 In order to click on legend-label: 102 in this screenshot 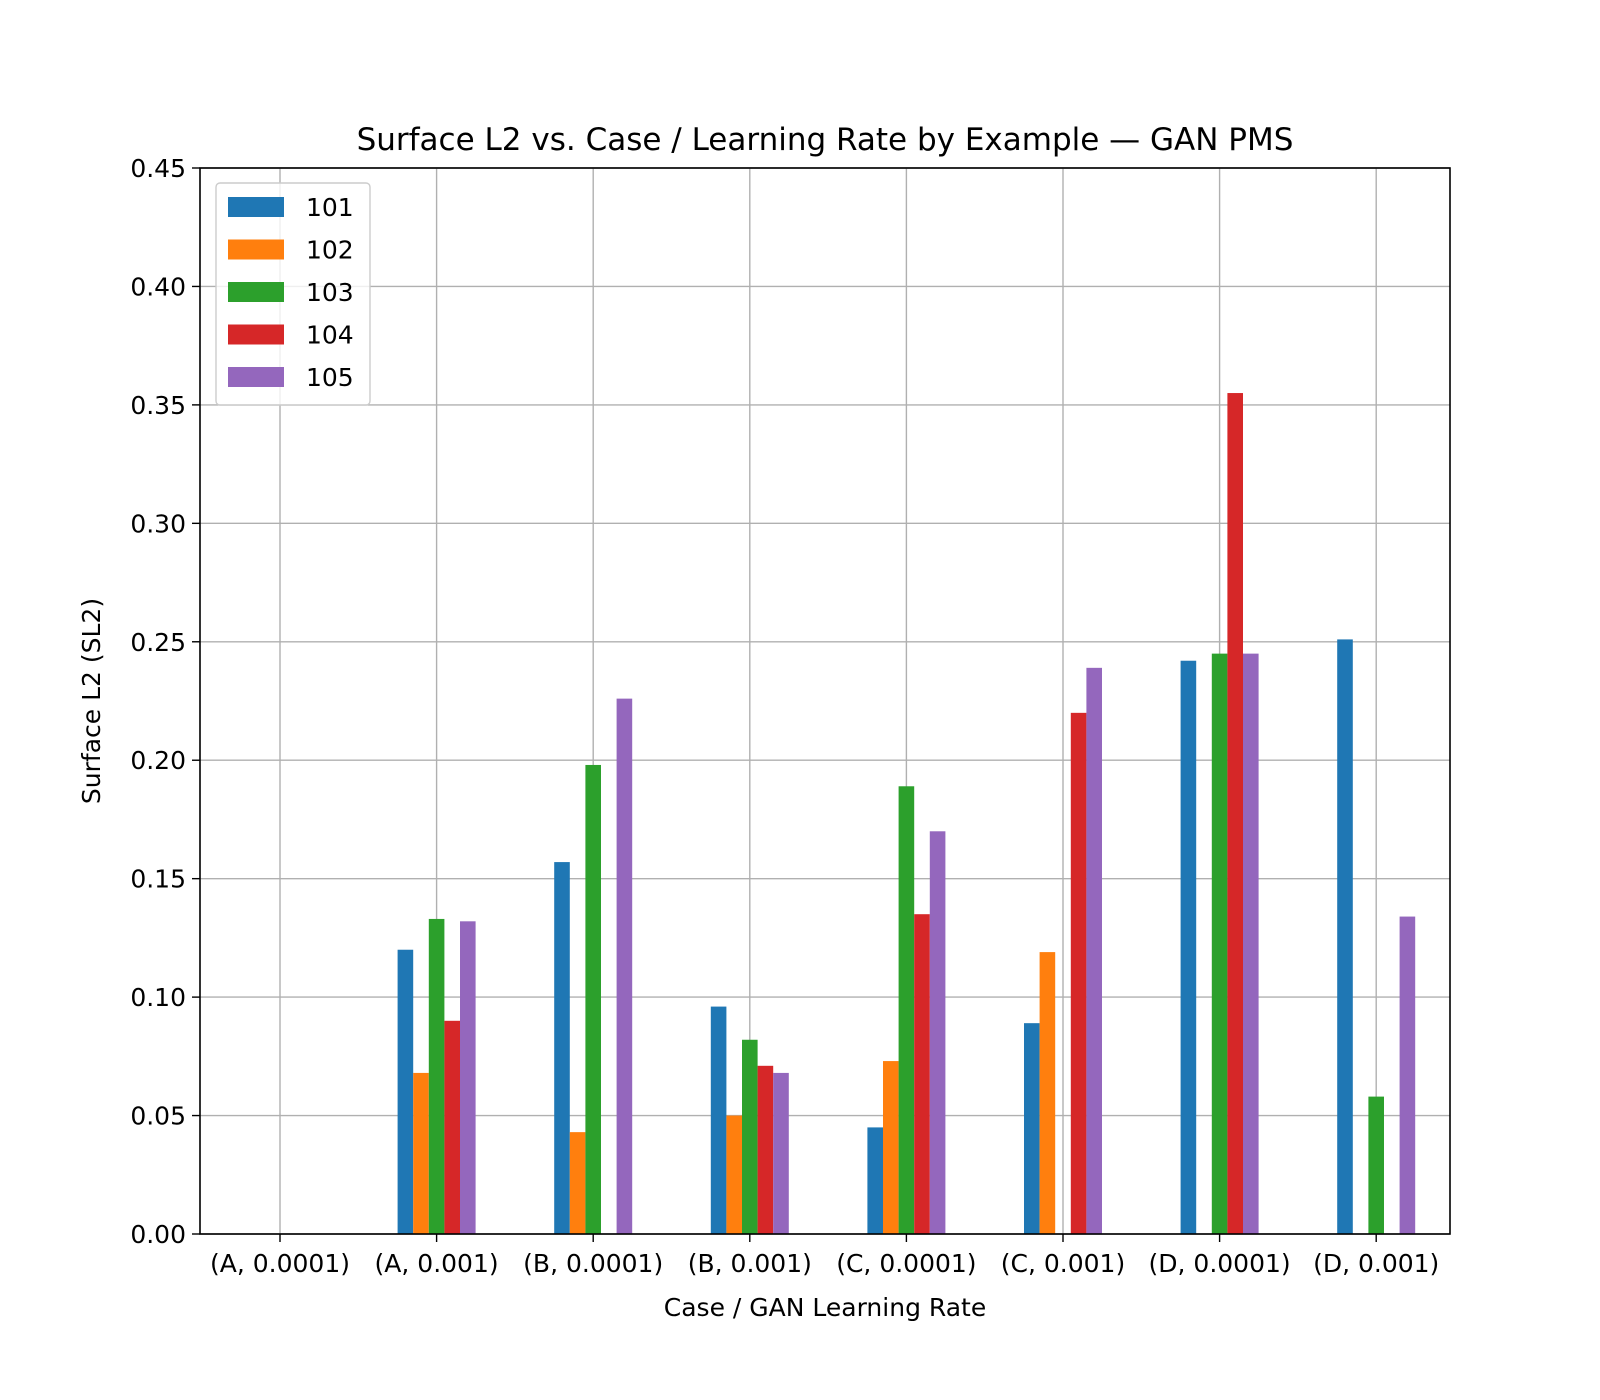, I will do `click(330, 250)`.